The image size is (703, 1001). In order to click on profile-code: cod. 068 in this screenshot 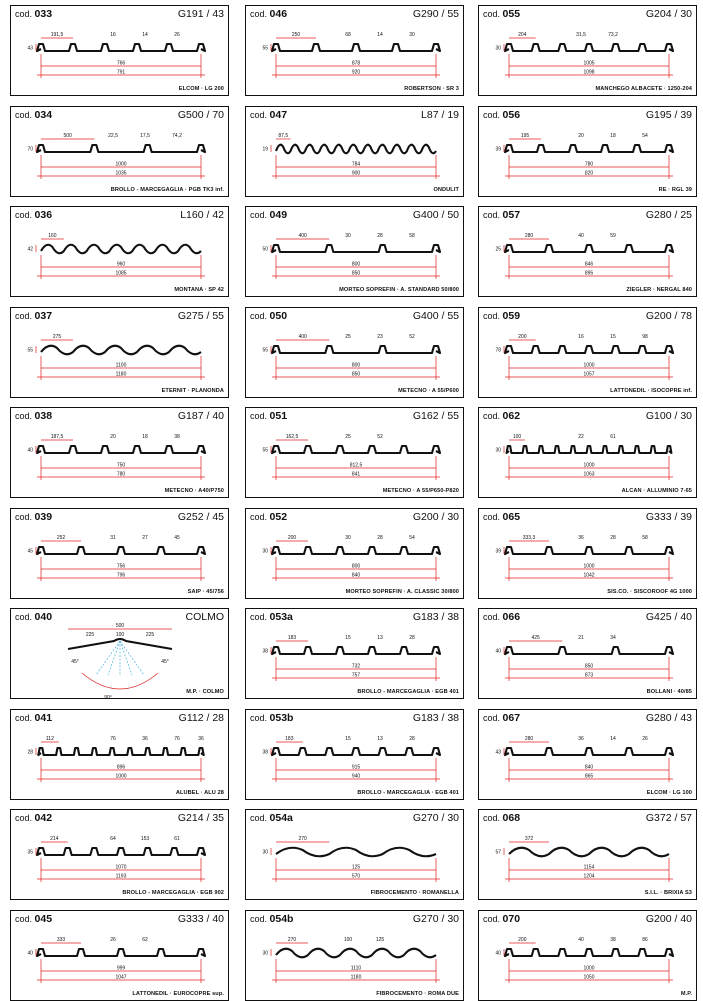, I will do `click(501, 818)`.